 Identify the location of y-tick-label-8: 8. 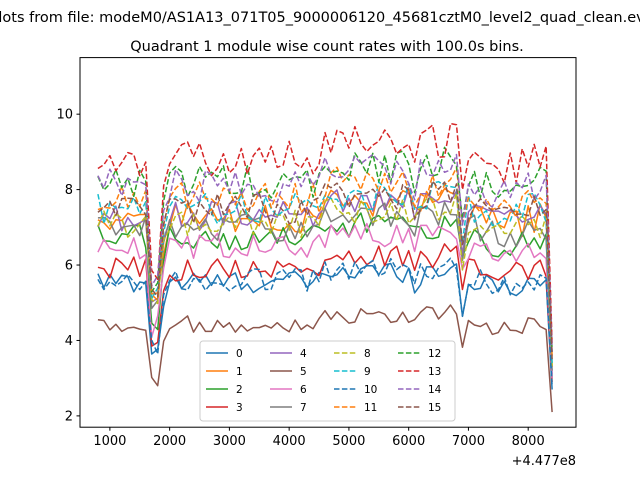
(69, 190).